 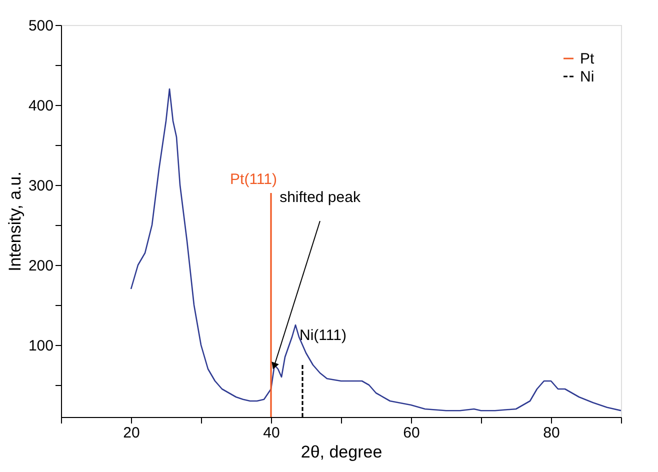 What do you see at coordinates (41, 26) in the screenshot?
I see `y-tick-label: 500` at bounding box center [41, 26].